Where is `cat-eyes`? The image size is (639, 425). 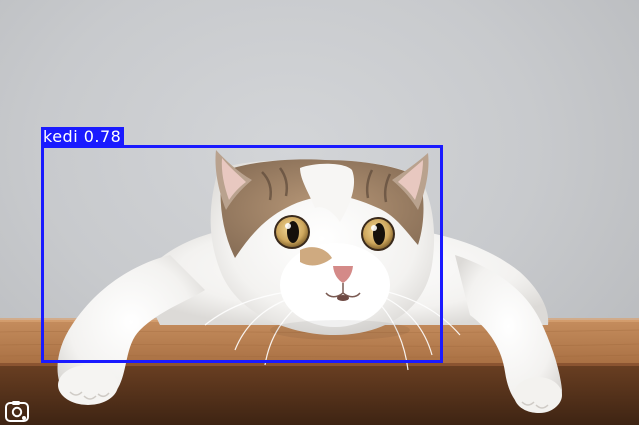
cat-eyes is located at coordinates (334, 233).